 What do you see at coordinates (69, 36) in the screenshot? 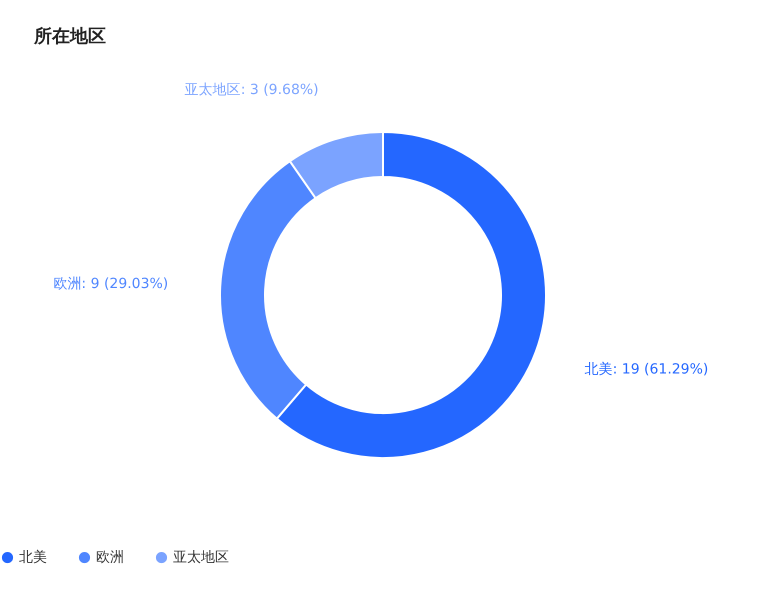
I see `chart-title: 所在地区` at bounding box center [69, 36].